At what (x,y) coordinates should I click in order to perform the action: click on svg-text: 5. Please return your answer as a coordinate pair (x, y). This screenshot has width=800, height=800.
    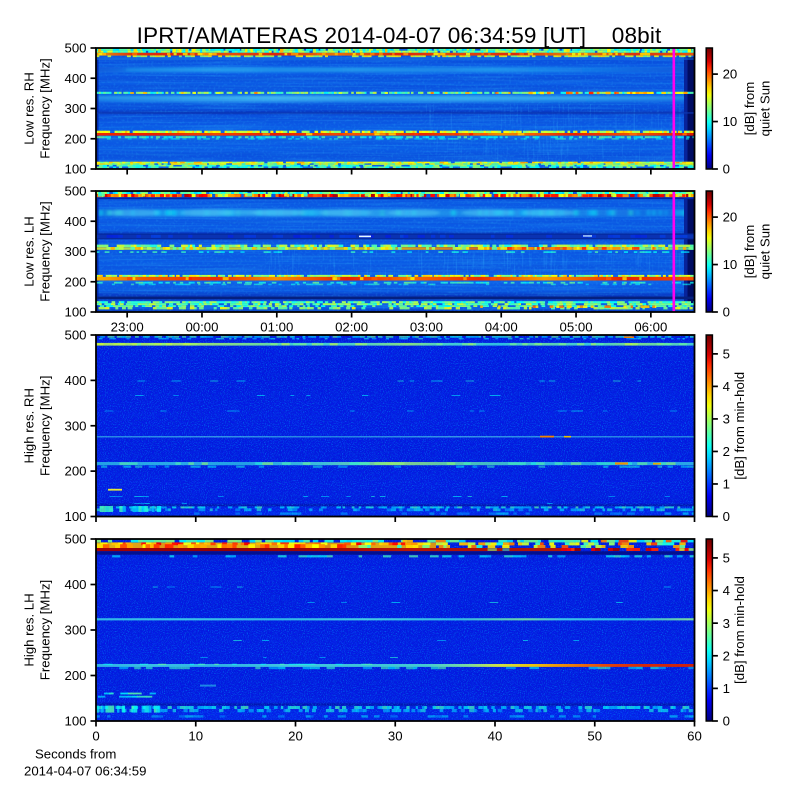
    Looking at the image, I should click on (726, 353).